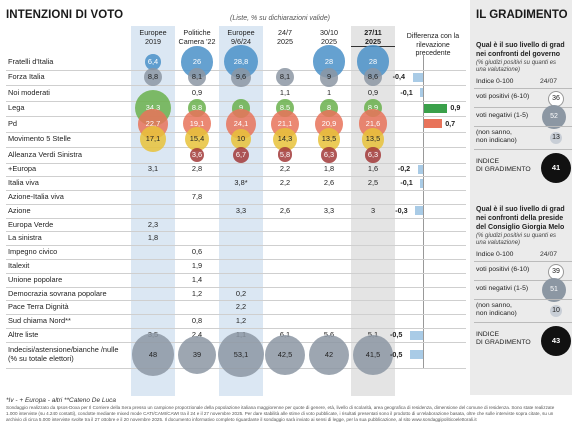 Image resolution: width=572 pixels, height=429 pixels. I want to click on approval-note: una valutazione), so click(498, 243).